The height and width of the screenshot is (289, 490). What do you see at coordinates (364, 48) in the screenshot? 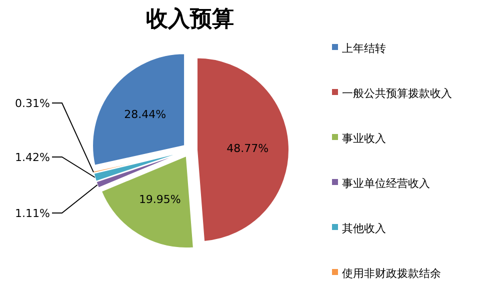
I see `legend-label: 上年结转` at bounding box center [364, 48].